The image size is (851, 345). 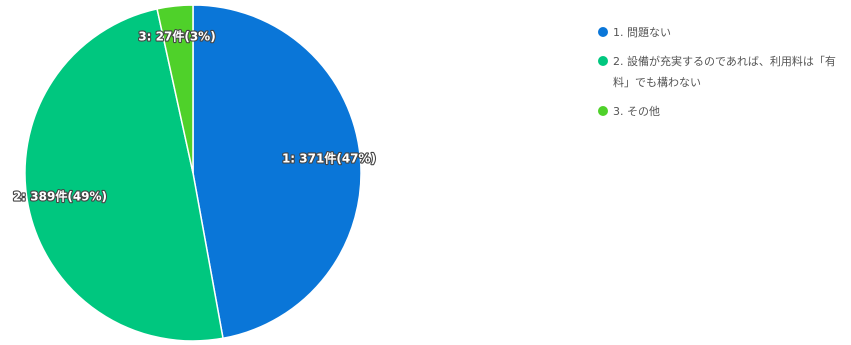 What do you see at coordinates (636, 111) in the screenshot?
I see `legend-label-3: 3. その他` at bounding box center [636, 111].